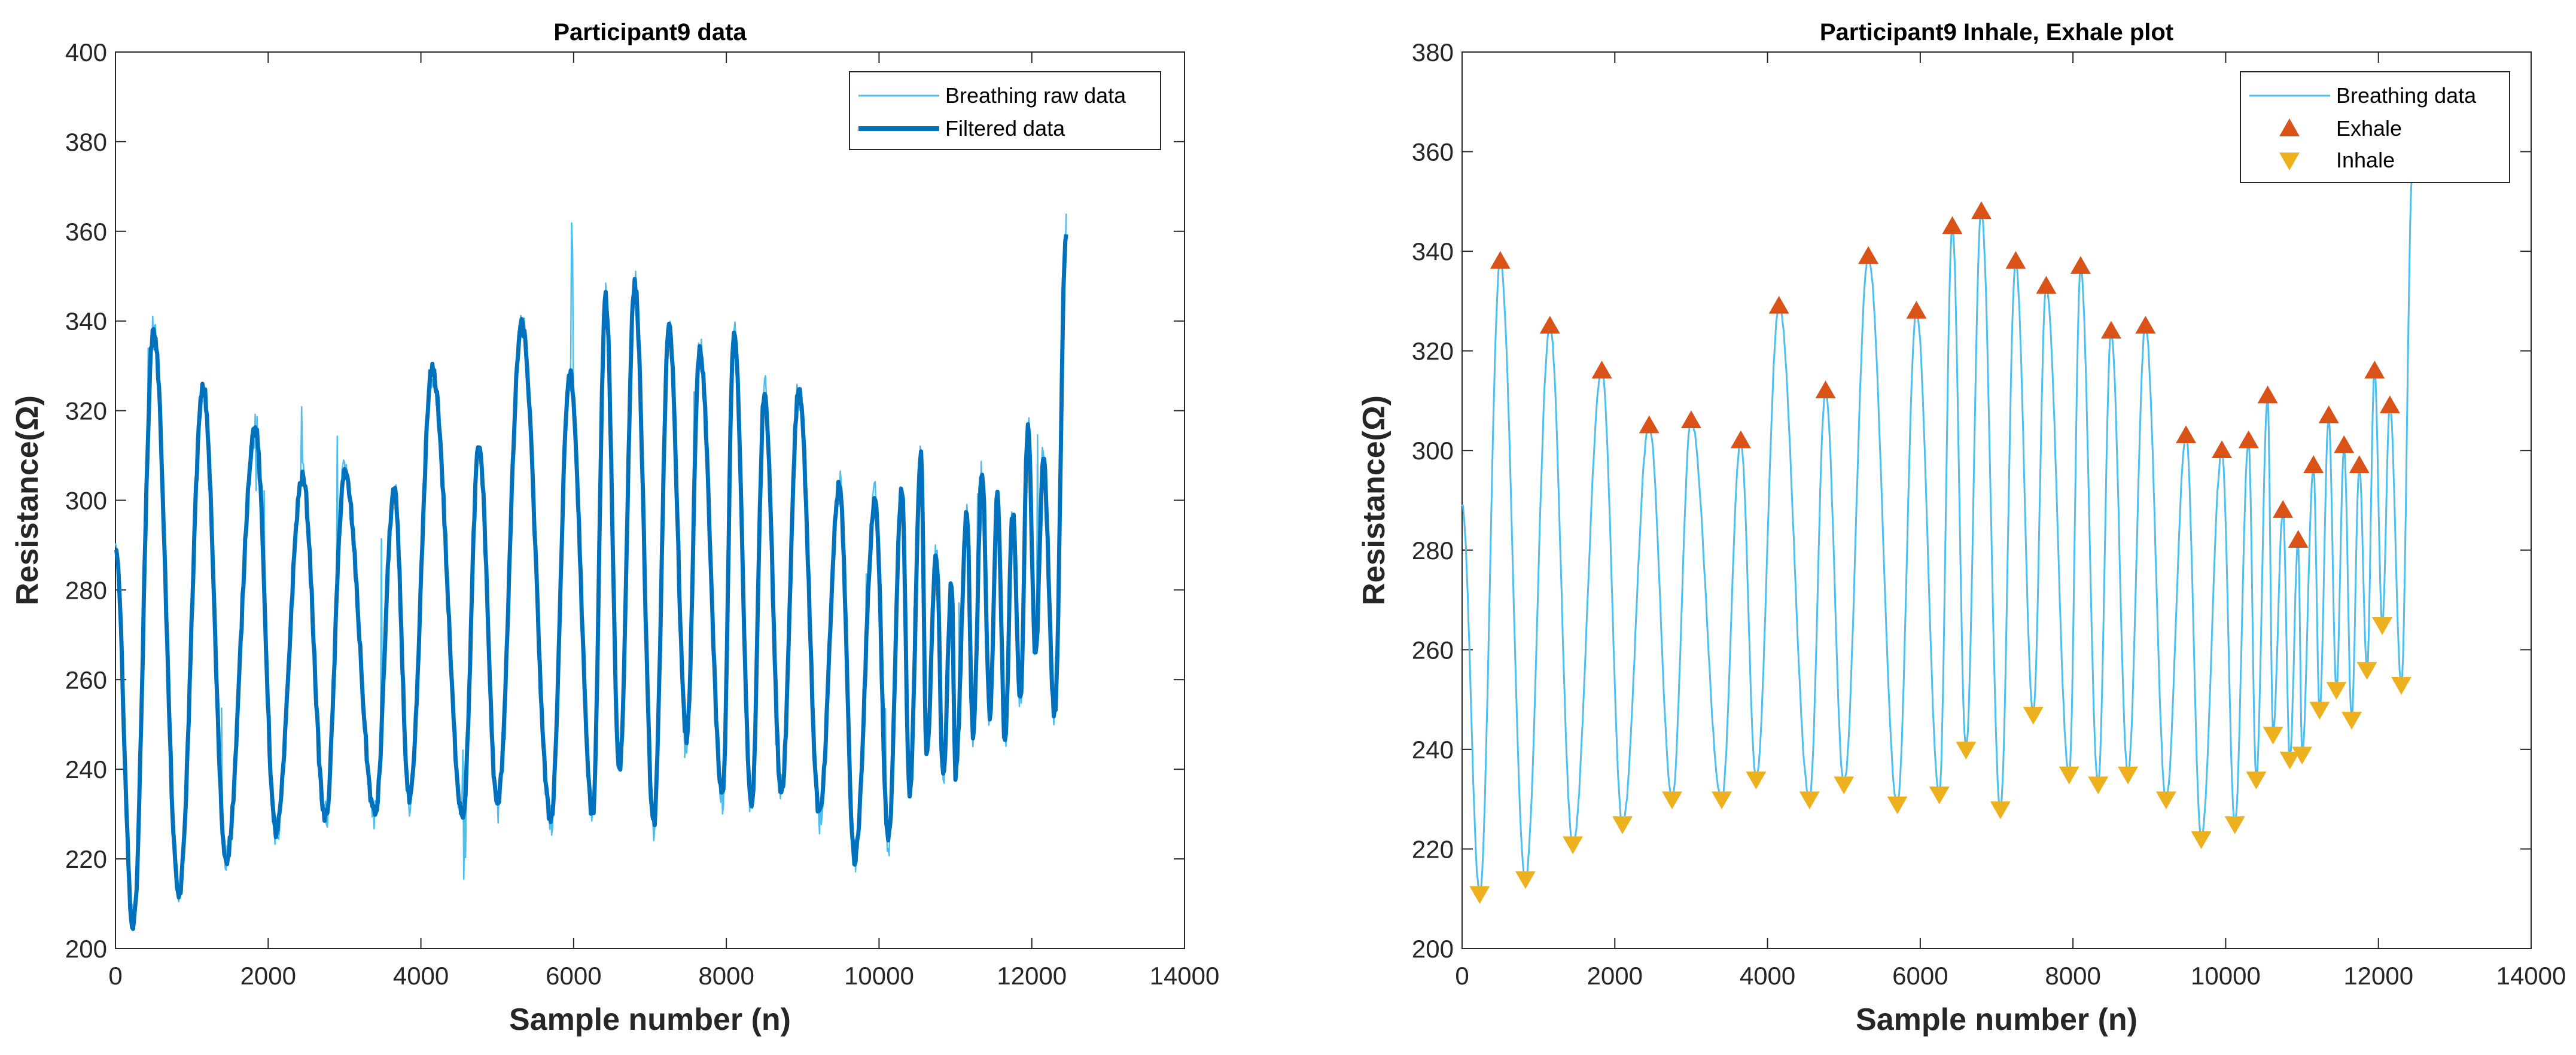 The image size is (2576, 1055). I want to click on x-tick-label: 2000, so click(1615, 976).